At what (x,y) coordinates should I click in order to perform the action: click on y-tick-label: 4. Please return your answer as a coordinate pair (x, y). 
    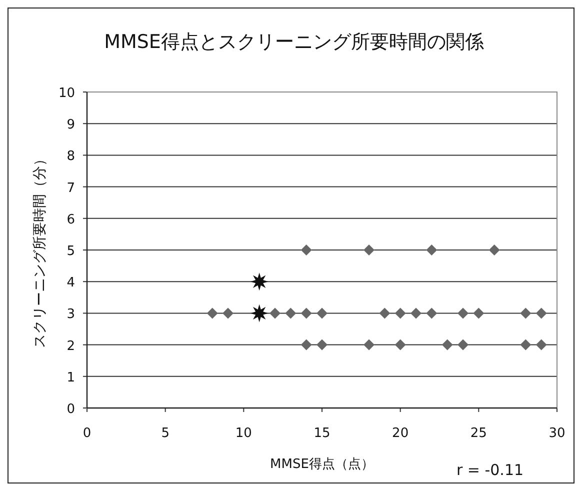
    Looking at the image, I should click on (70, 283).